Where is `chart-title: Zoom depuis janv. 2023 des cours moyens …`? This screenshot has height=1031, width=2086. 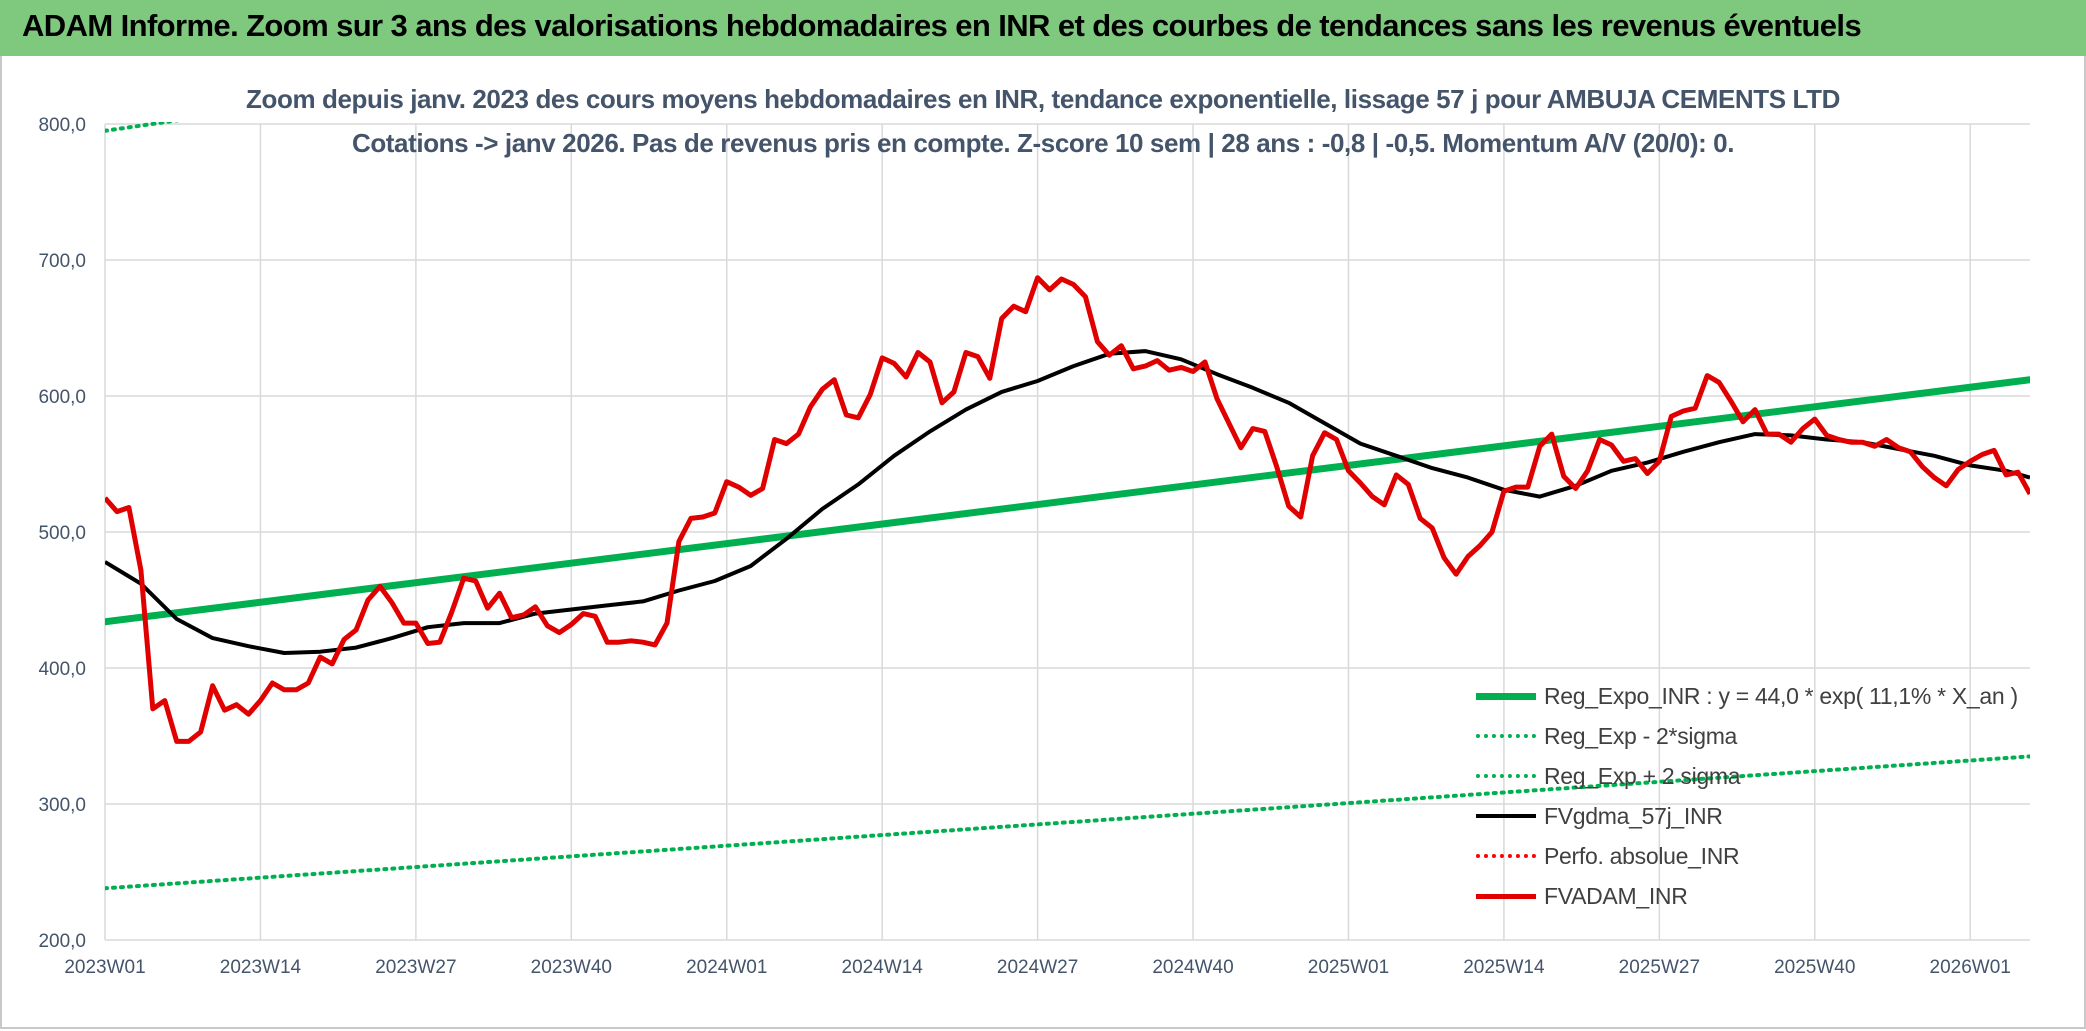
chart-title: Zoom depuis janv. 2023 des cours moyens … is located at coordinates (1043, 99).